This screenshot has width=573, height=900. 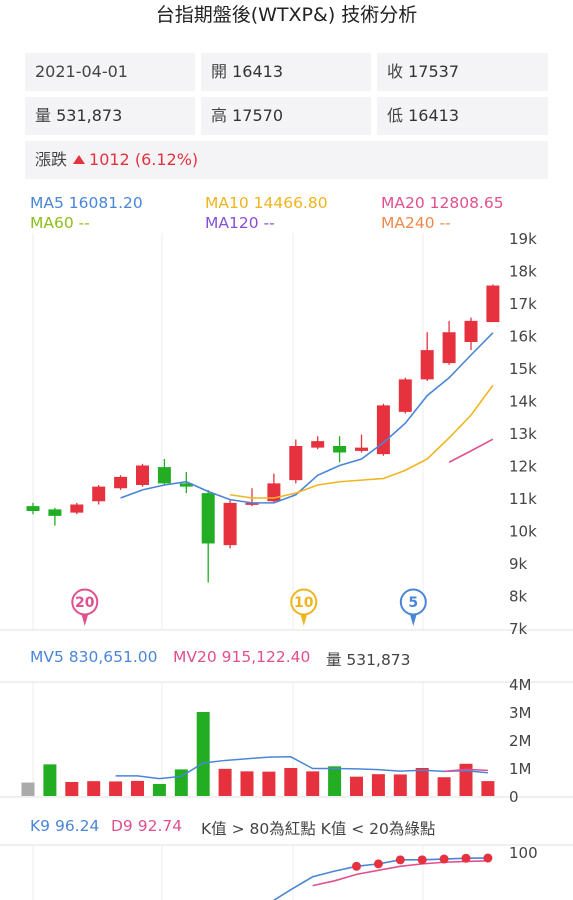 I want to click on mv5-line, so click(x=301, y=768).